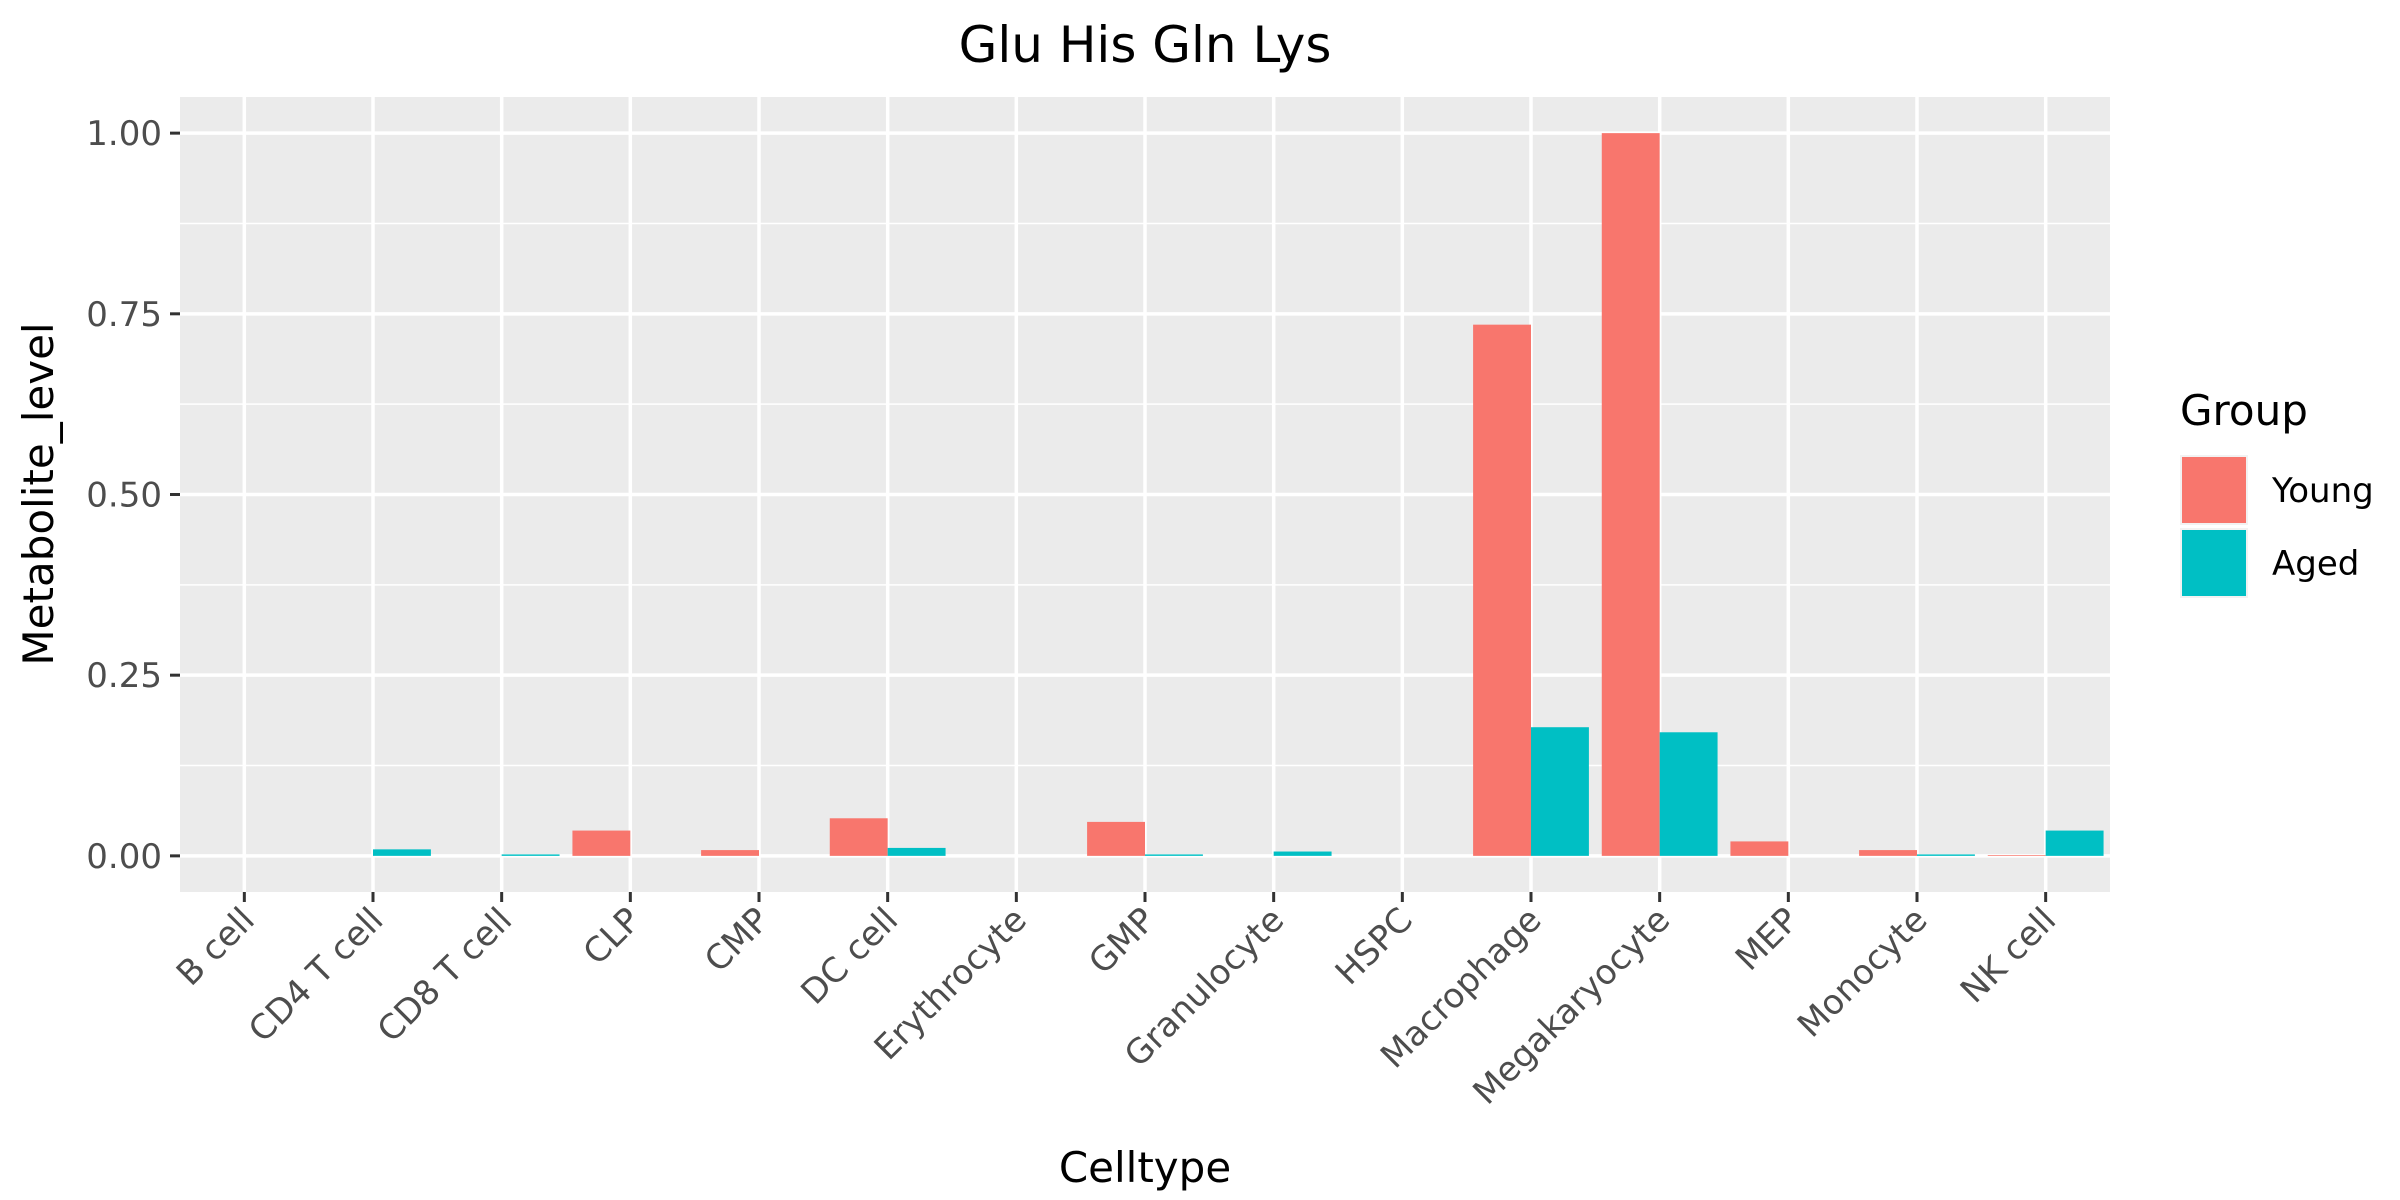 The width and height of the screenshot is (2400, 1200). I want to click on chart-title: Glu His Gln Lys, so click(1145, 45).